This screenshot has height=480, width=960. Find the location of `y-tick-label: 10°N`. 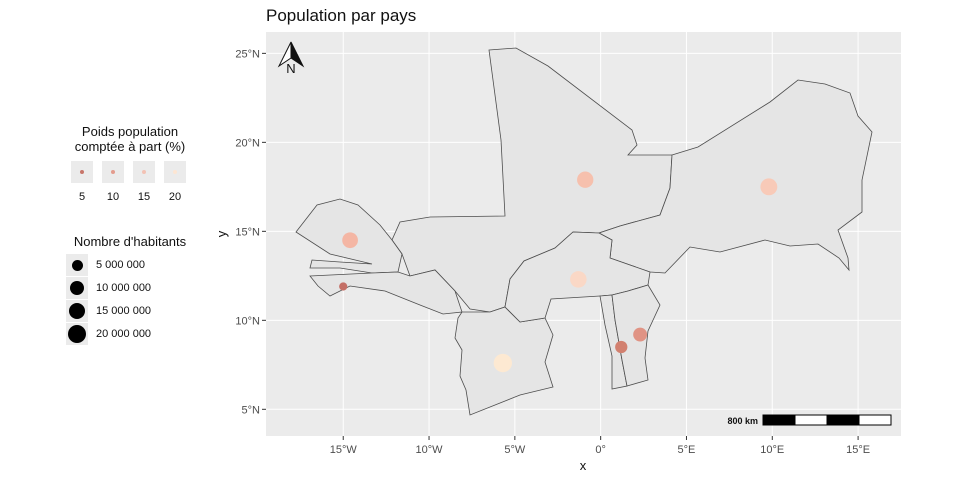

y-tick-label: 10°N is located at coordinates (247, 321).